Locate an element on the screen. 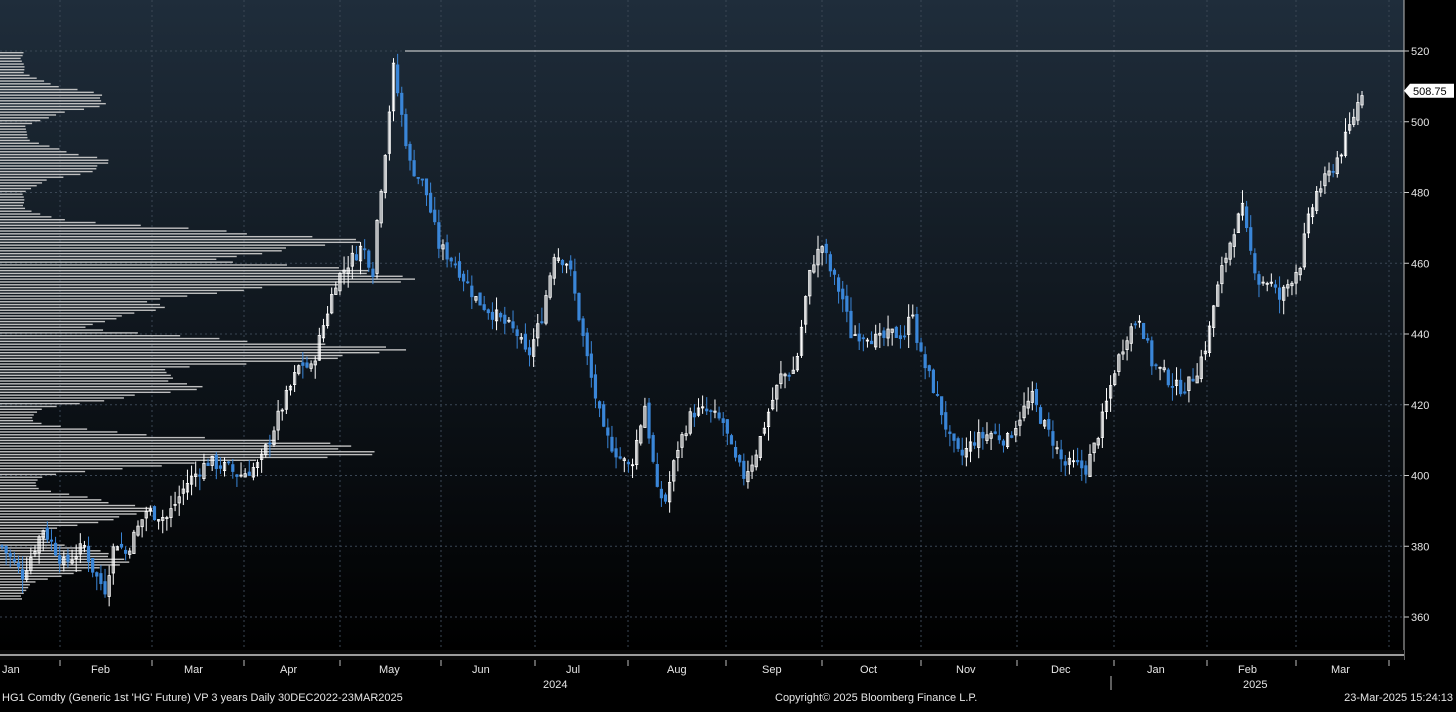  y-tick-label: 400 is located at coordinates (1420, 477).